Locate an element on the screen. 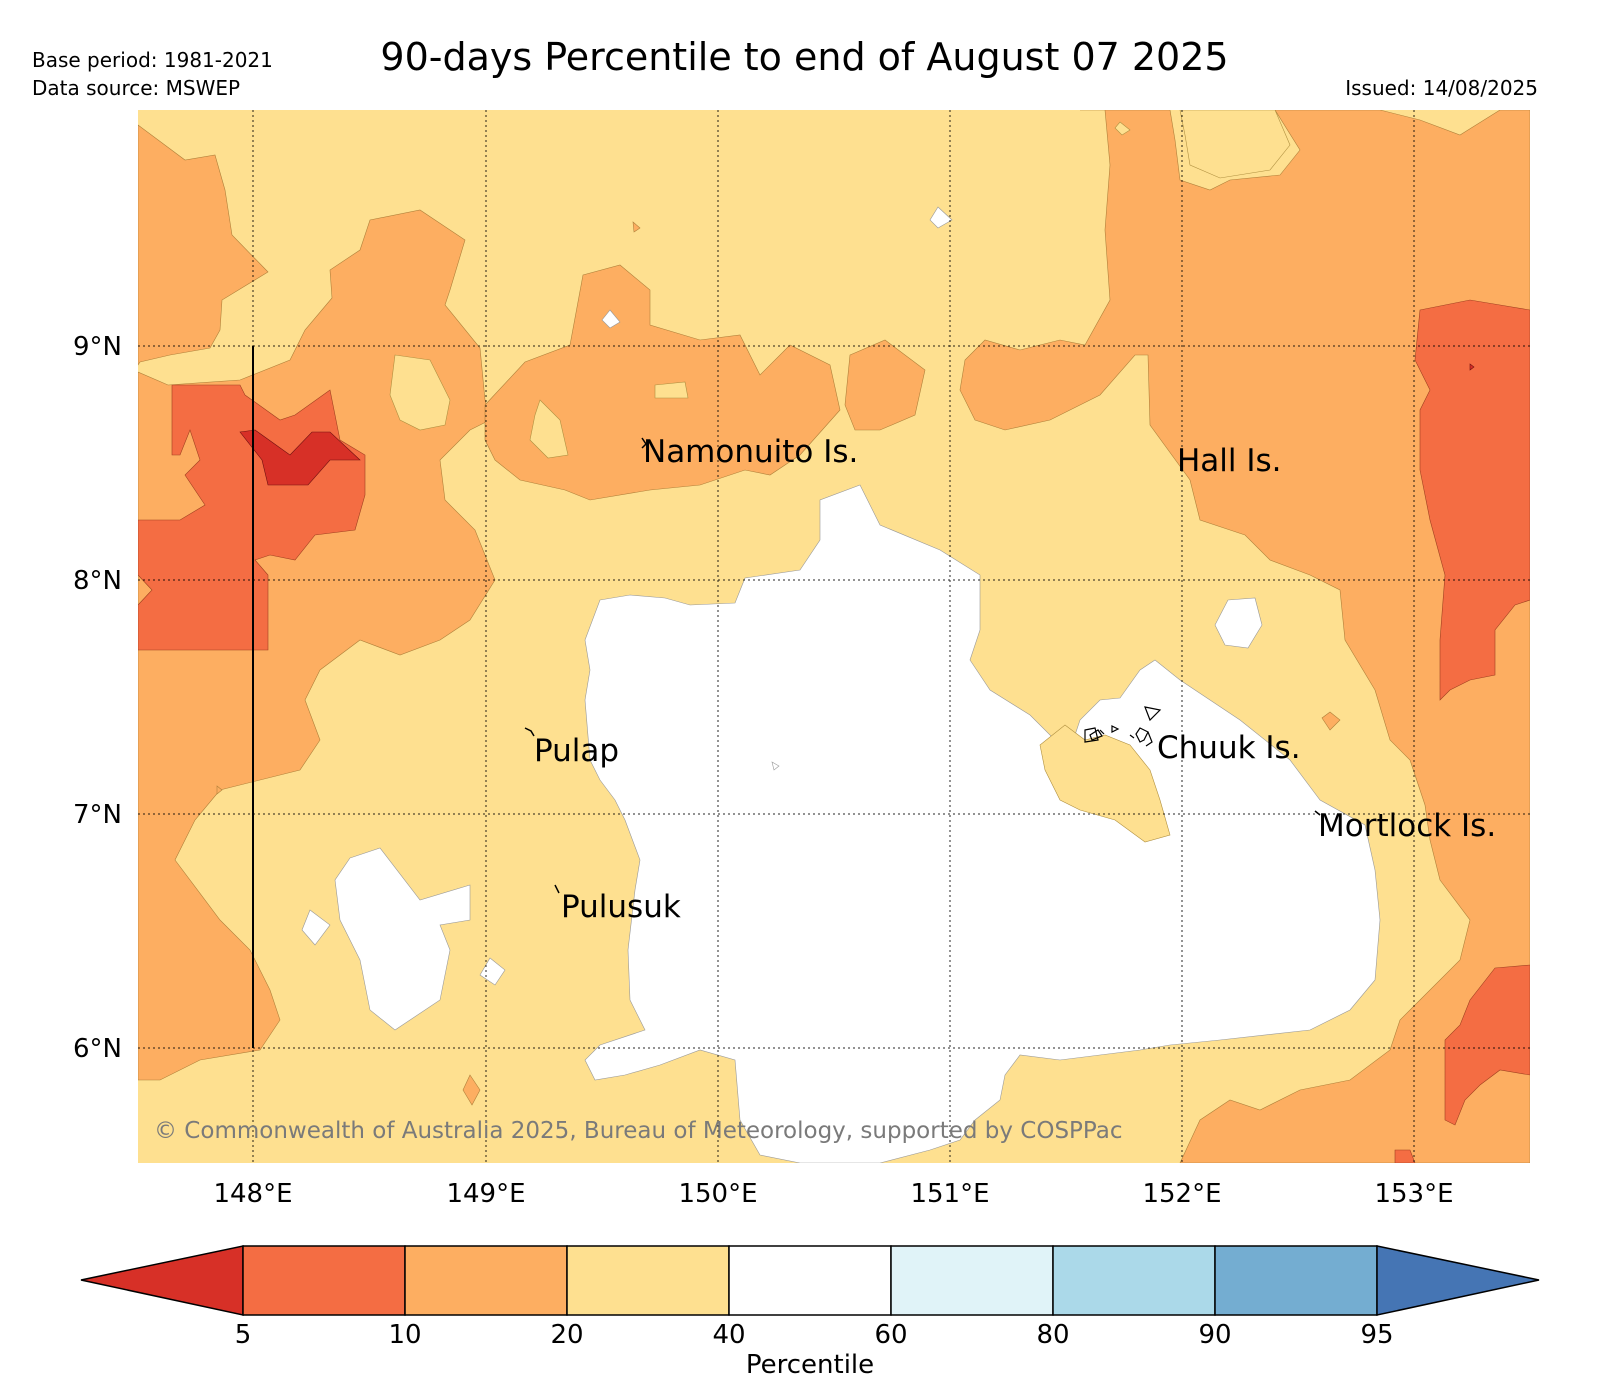 The image size is (1609, 1380). place-label-mortlock: Mortlock Is. is located at coordinates (1407, 826).